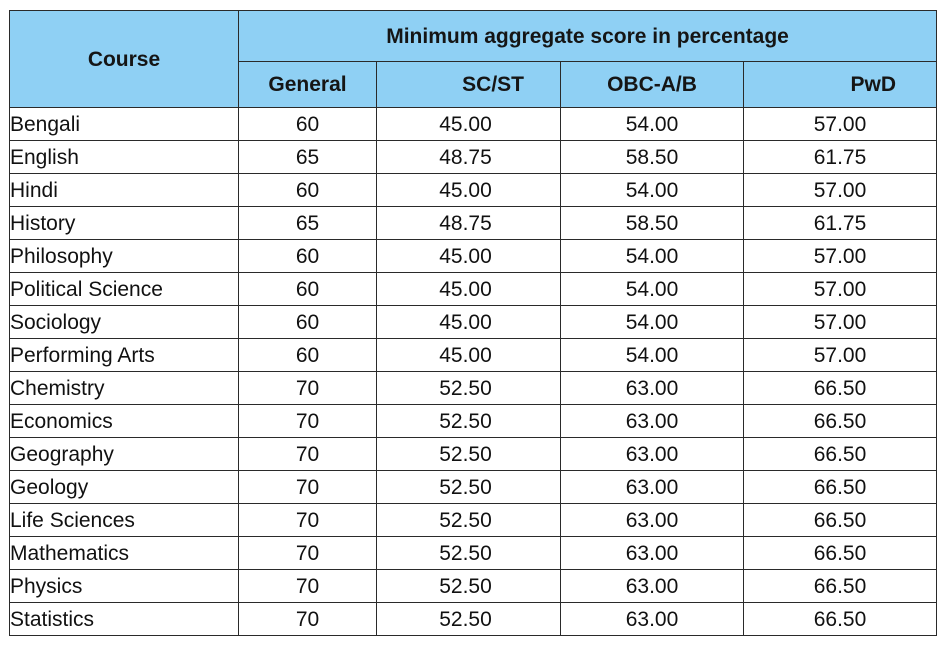 The width and height of the screenshot is (940, 650). I want to click on table-row: Chemistry 70 52.50 63.00 66.50, so click(473, 388).